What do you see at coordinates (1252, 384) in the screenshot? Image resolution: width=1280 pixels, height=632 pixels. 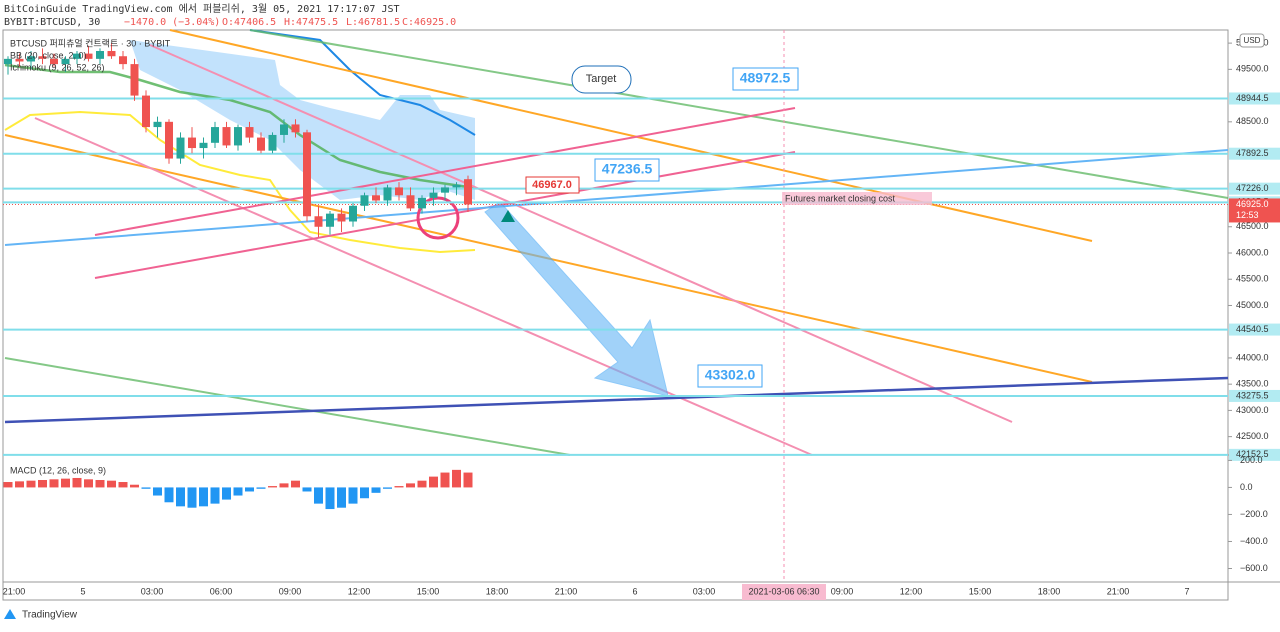 I see `y-tick-label: 43500.0` at bounding box center [1252, 384].